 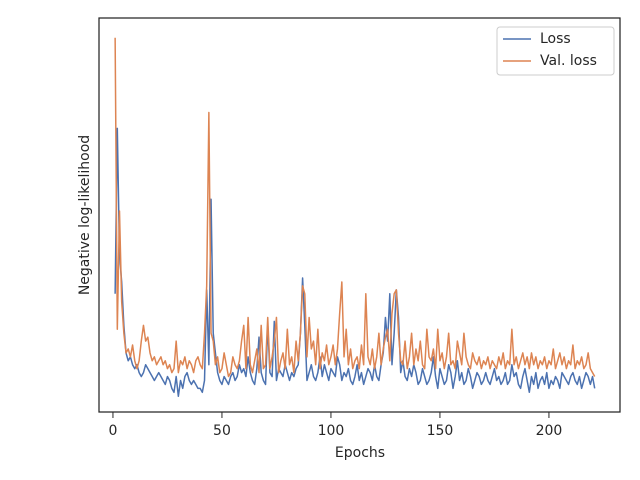 What do you see at coordinates (549, 431) in the screenshot?
I see `x-tick-label: 200` at bounding box center [549, 431].